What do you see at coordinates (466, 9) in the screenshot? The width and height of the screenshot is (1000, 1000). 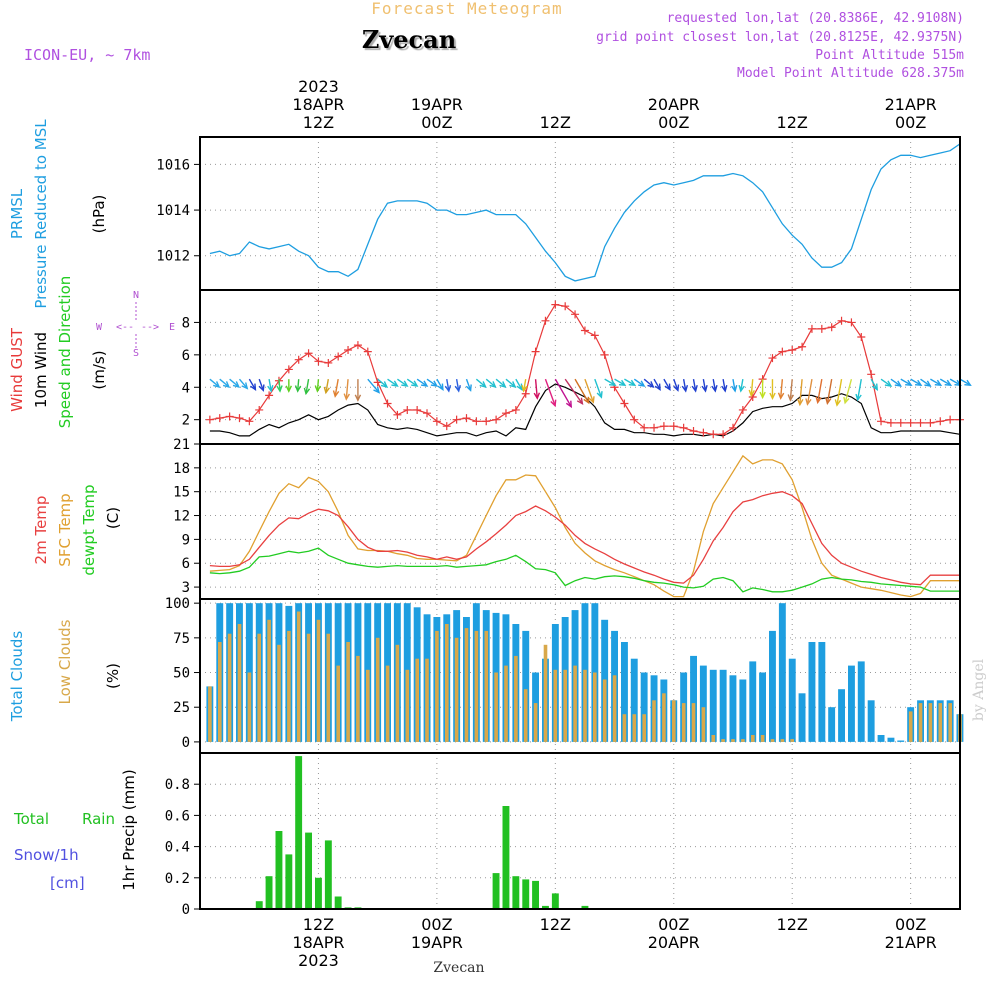 I see `product-title: Forecast Meteogram` at bounding box center [466, 9].